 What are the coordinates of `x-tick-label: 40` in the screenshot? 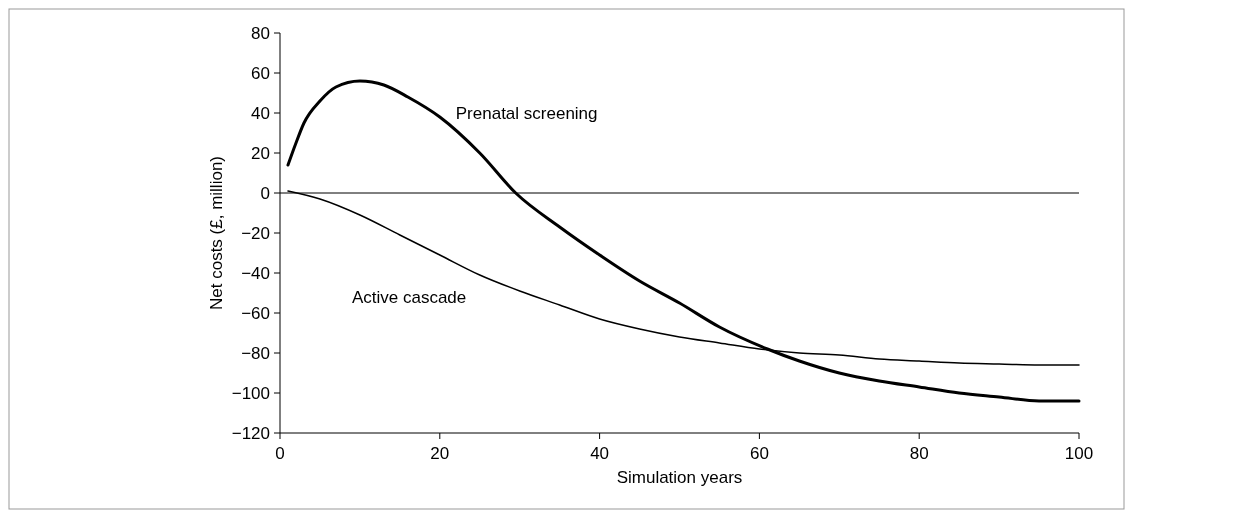 It's located at (600, 453).